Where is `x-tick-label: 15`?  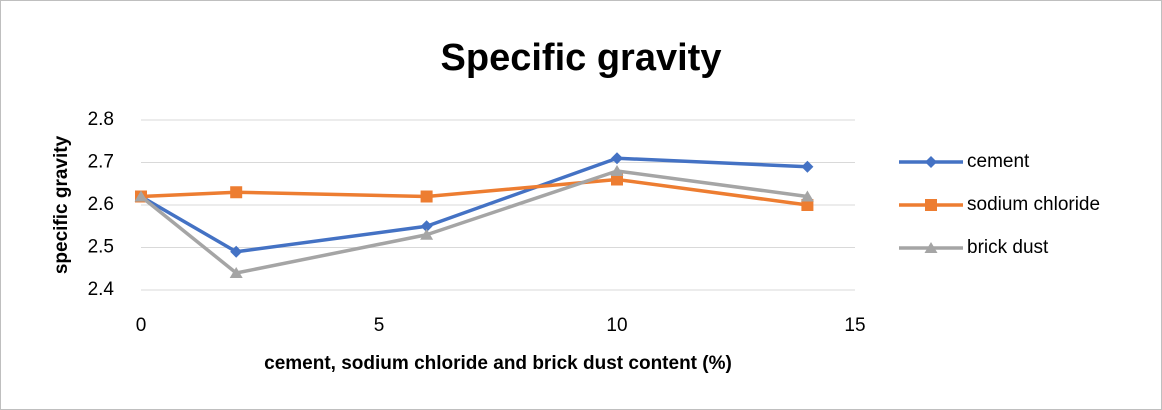 x-tick-label: 15 is located at coordinates (854, 325).